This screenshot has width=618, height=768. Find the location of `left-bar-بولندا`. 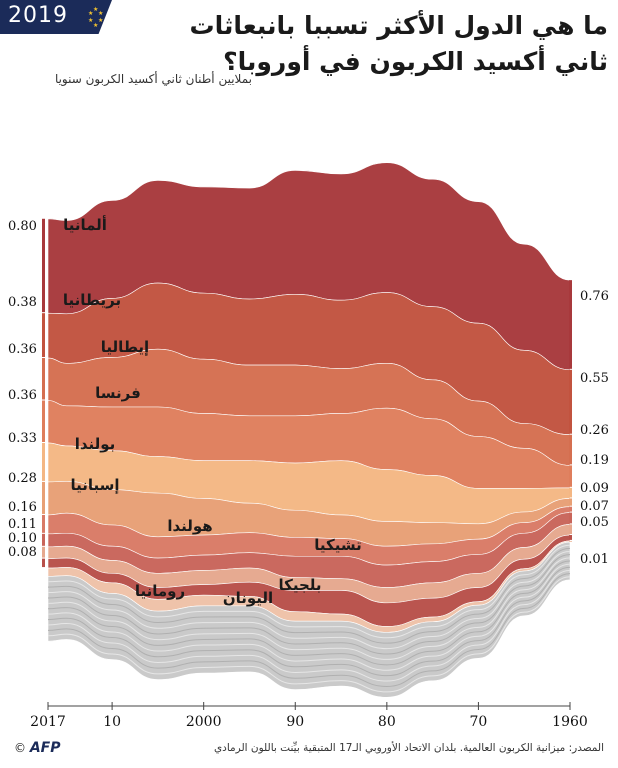

left-bar-بولندا is located at coordinates (43, 461).